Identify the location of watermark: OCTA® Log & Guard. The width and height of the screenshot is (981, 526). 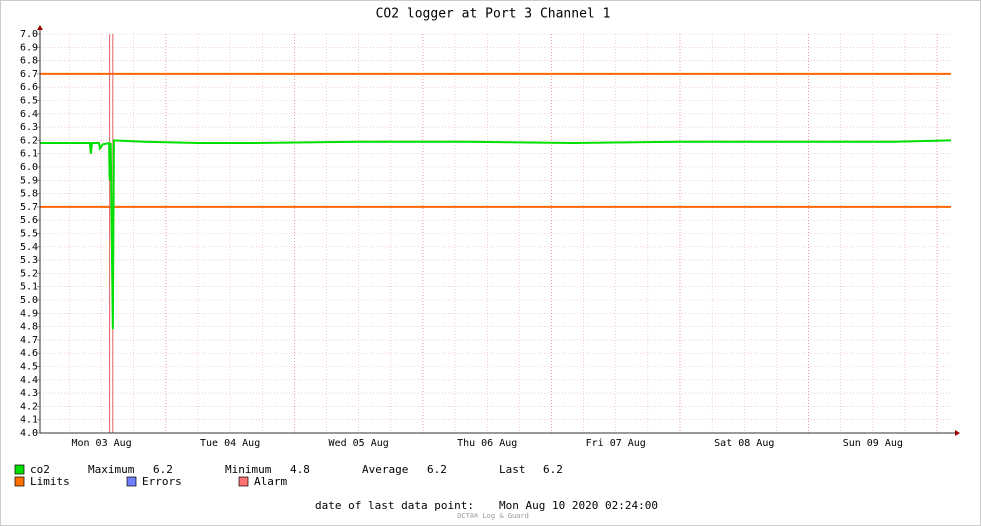
(493, 516).